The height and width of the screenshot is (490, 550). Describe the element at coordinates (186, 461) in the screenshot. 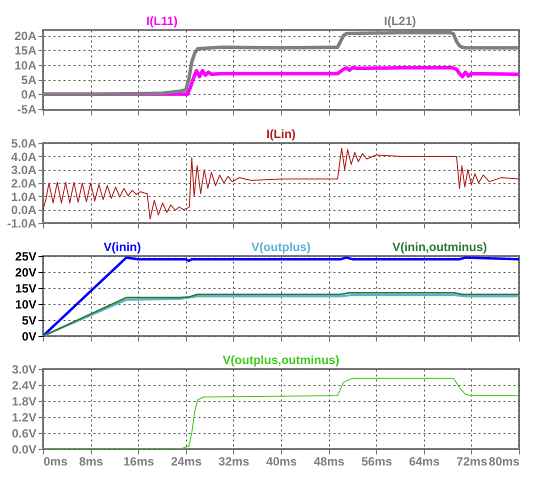

I see `x-tick-label: 24ms` at that location.